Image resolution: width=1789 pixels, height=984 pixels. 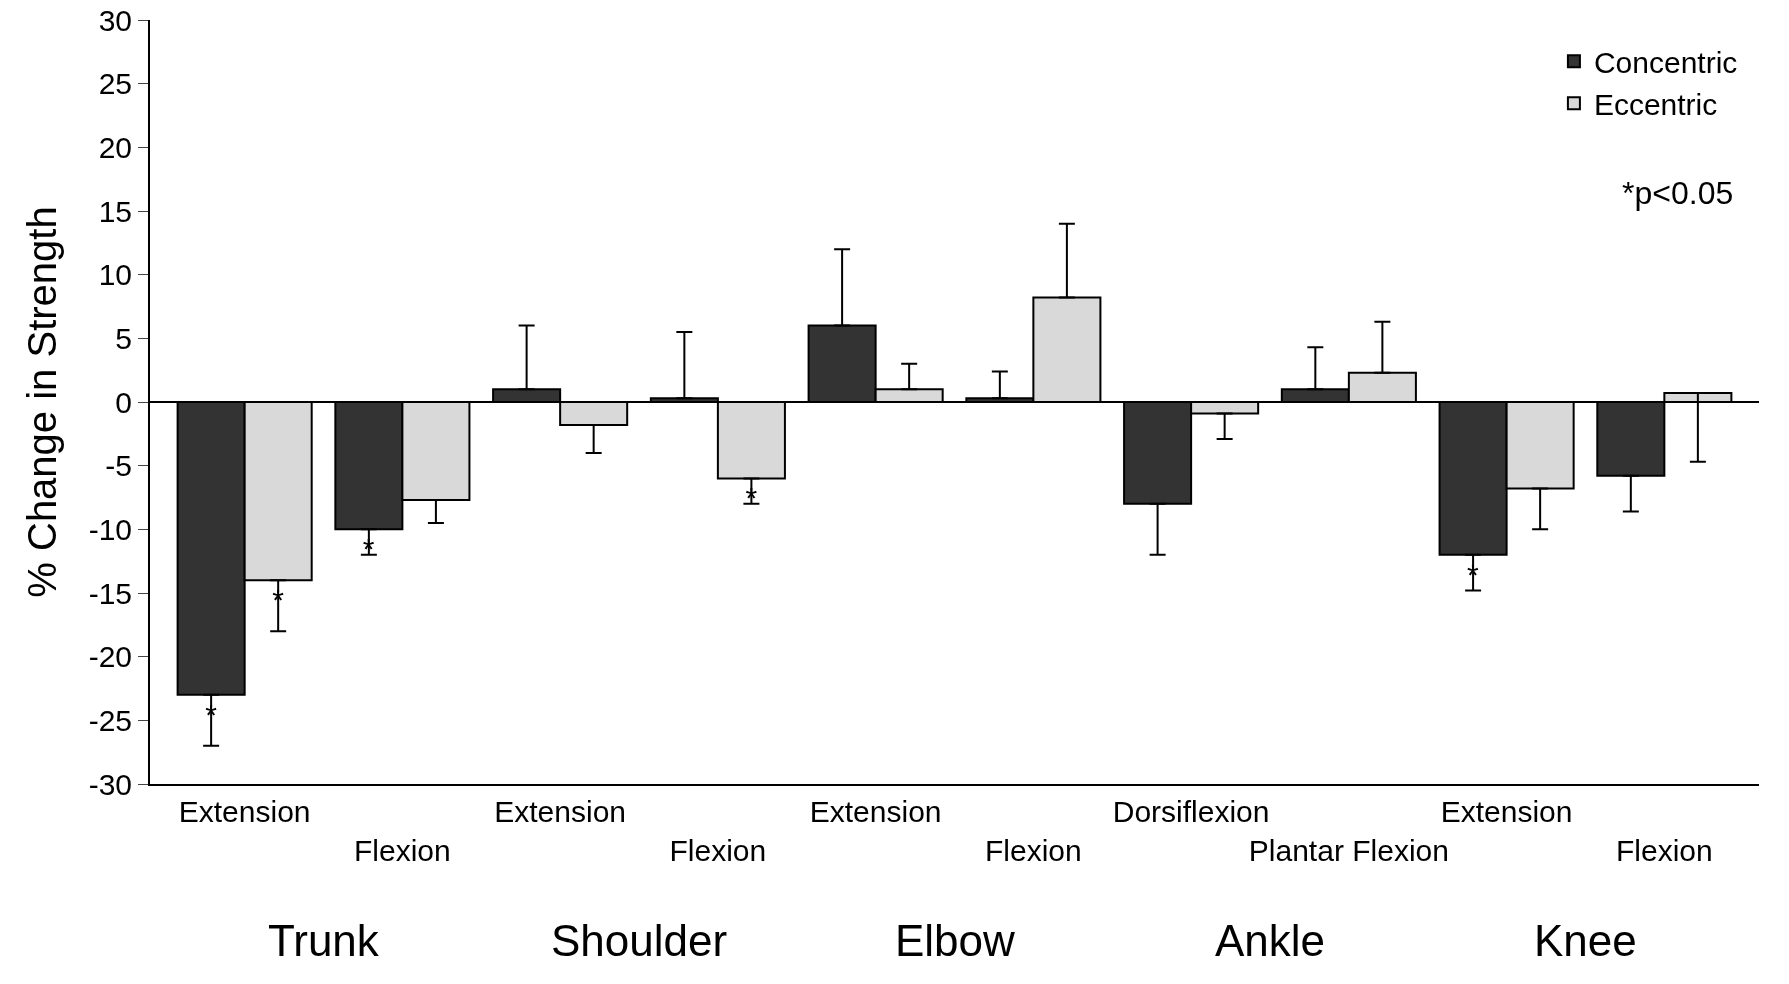 What do you see at coordinates (1191, 811) in the screenshot?
I see `x-tick-label: Dorsiflexion` at bounding box center [1191, 811].